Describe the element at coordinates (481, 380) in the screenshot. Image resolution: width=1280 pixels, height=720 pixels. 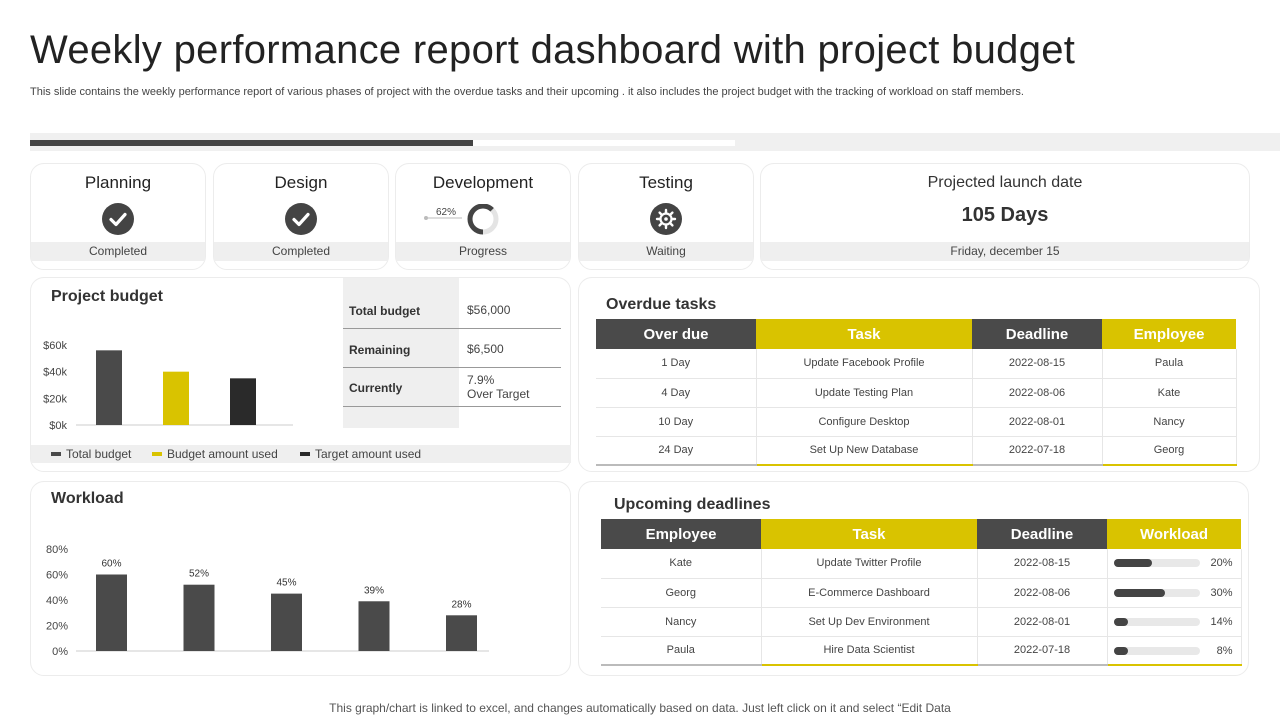
I see `budget-row-value: 7.9%` at that location.